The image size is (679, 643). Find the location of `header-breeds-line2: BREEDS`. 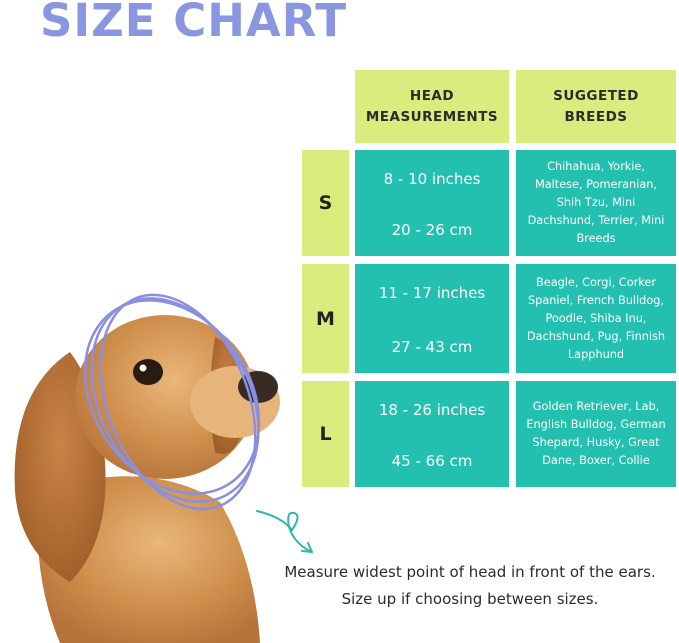

header-breeds-line2: BREEDS is located at coordinates (596, 116).